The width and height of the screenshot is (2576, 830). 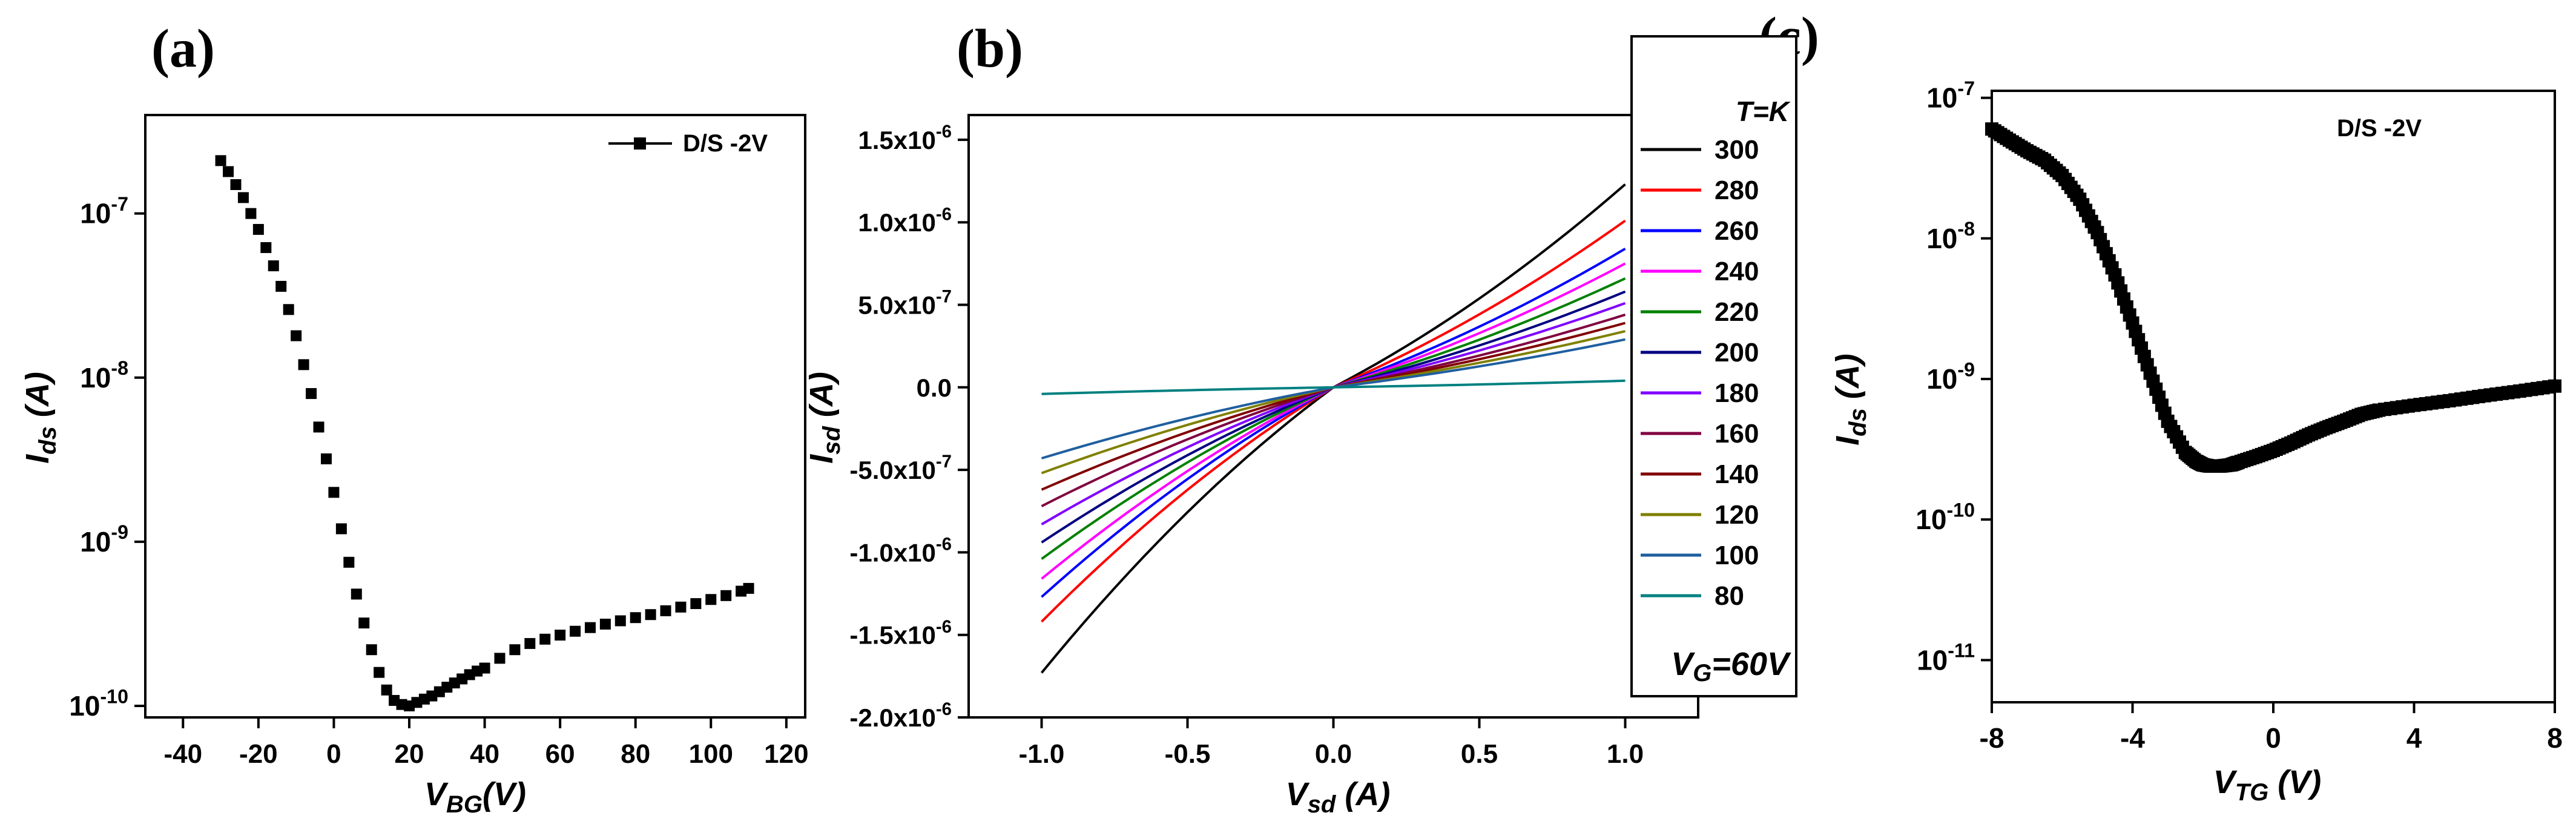 What do you see at coordinates (2273, 297) in the screenshot?
I see `panel-c-data-series` at bounding box center [2273, 297].